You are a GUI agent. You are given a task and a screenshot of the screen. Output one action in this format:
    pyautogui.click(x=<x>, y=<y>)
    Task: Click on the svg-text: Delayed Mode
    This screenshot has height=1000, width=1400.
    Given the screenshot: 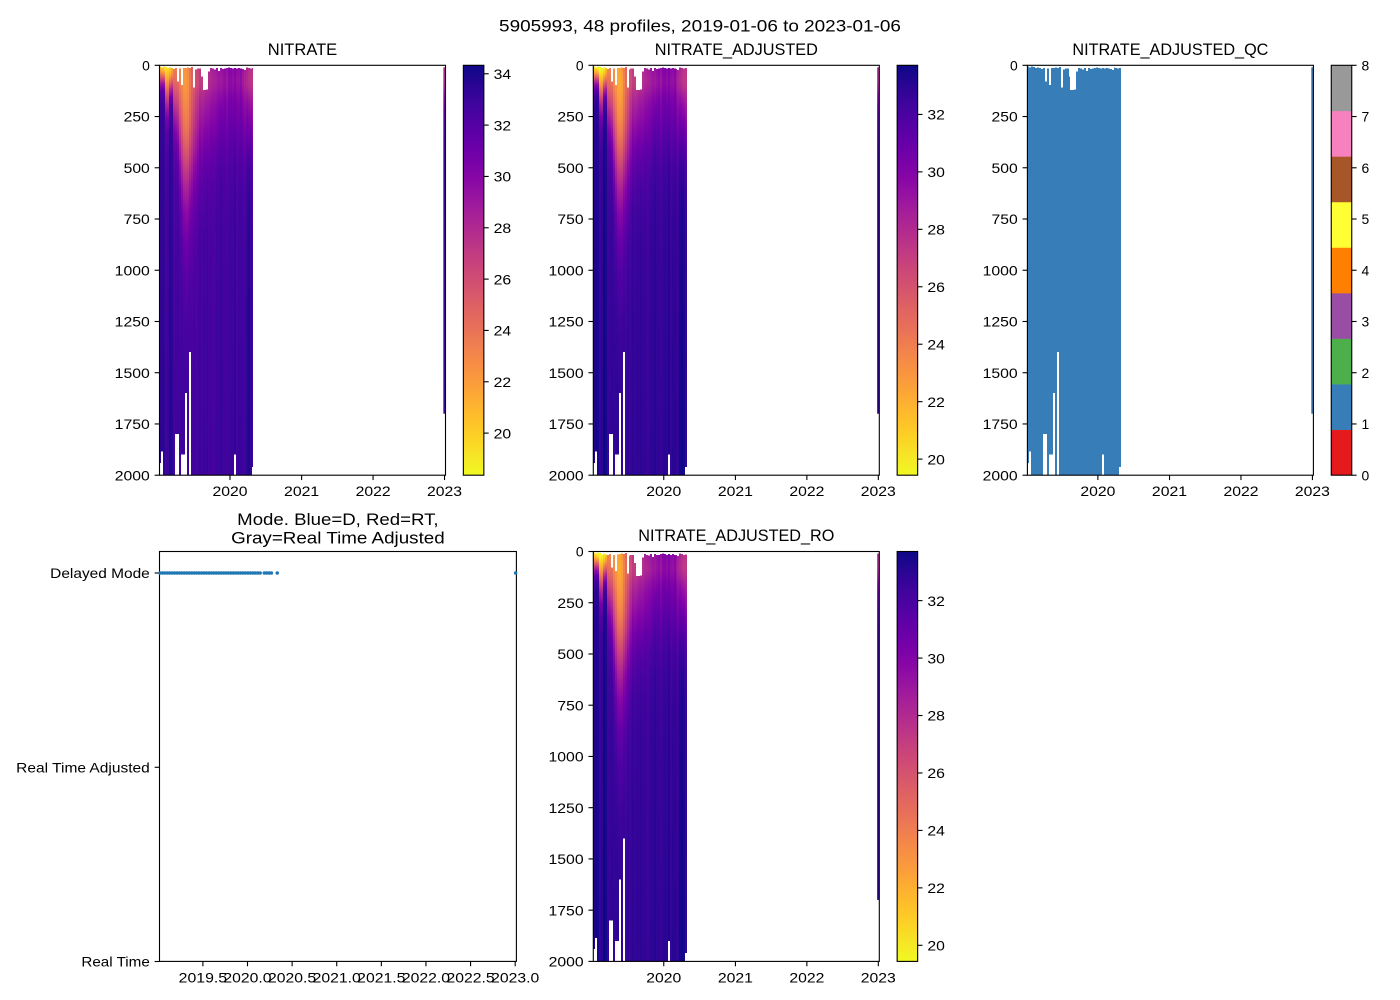 What is the action you would take?
    pyautogui.click(x=100, y=573)
    